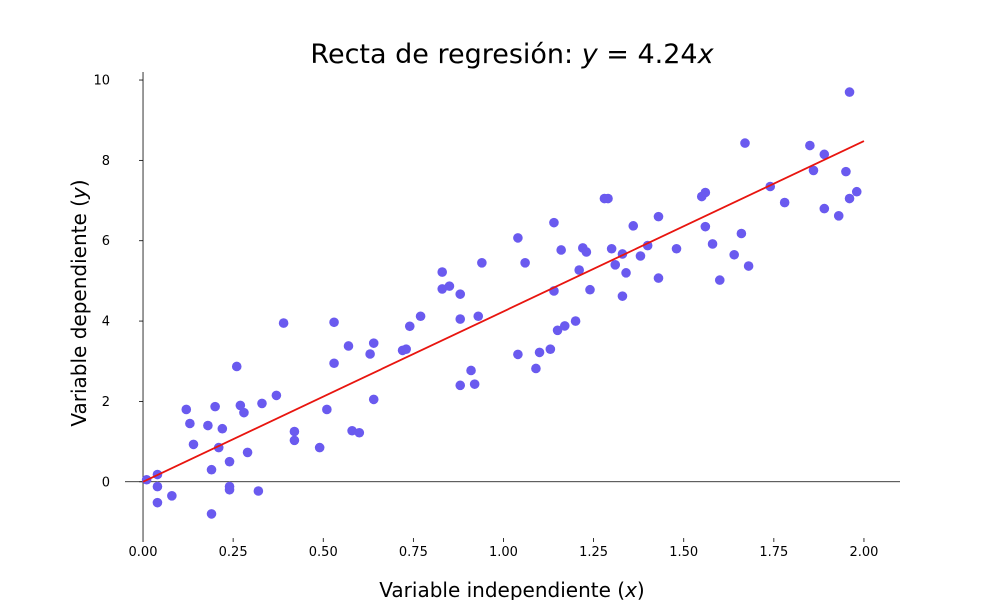  I want to click on y-axis-label-text: Variable dependiente (, so click(79, 313).